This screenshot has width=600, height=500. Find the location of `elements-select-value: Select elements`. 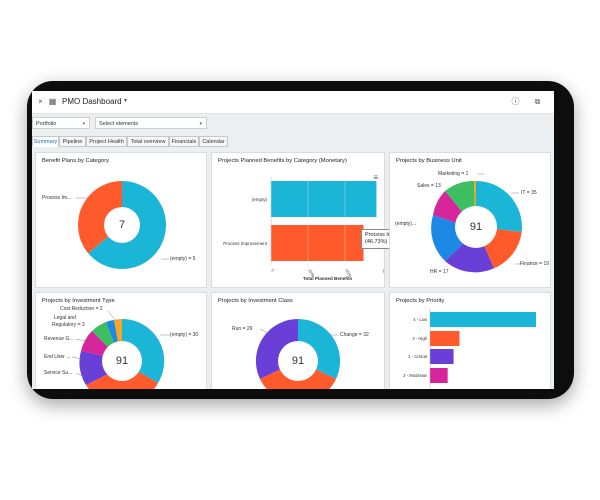

elements-select-value: Select elements is located at coordinates (119, 124).